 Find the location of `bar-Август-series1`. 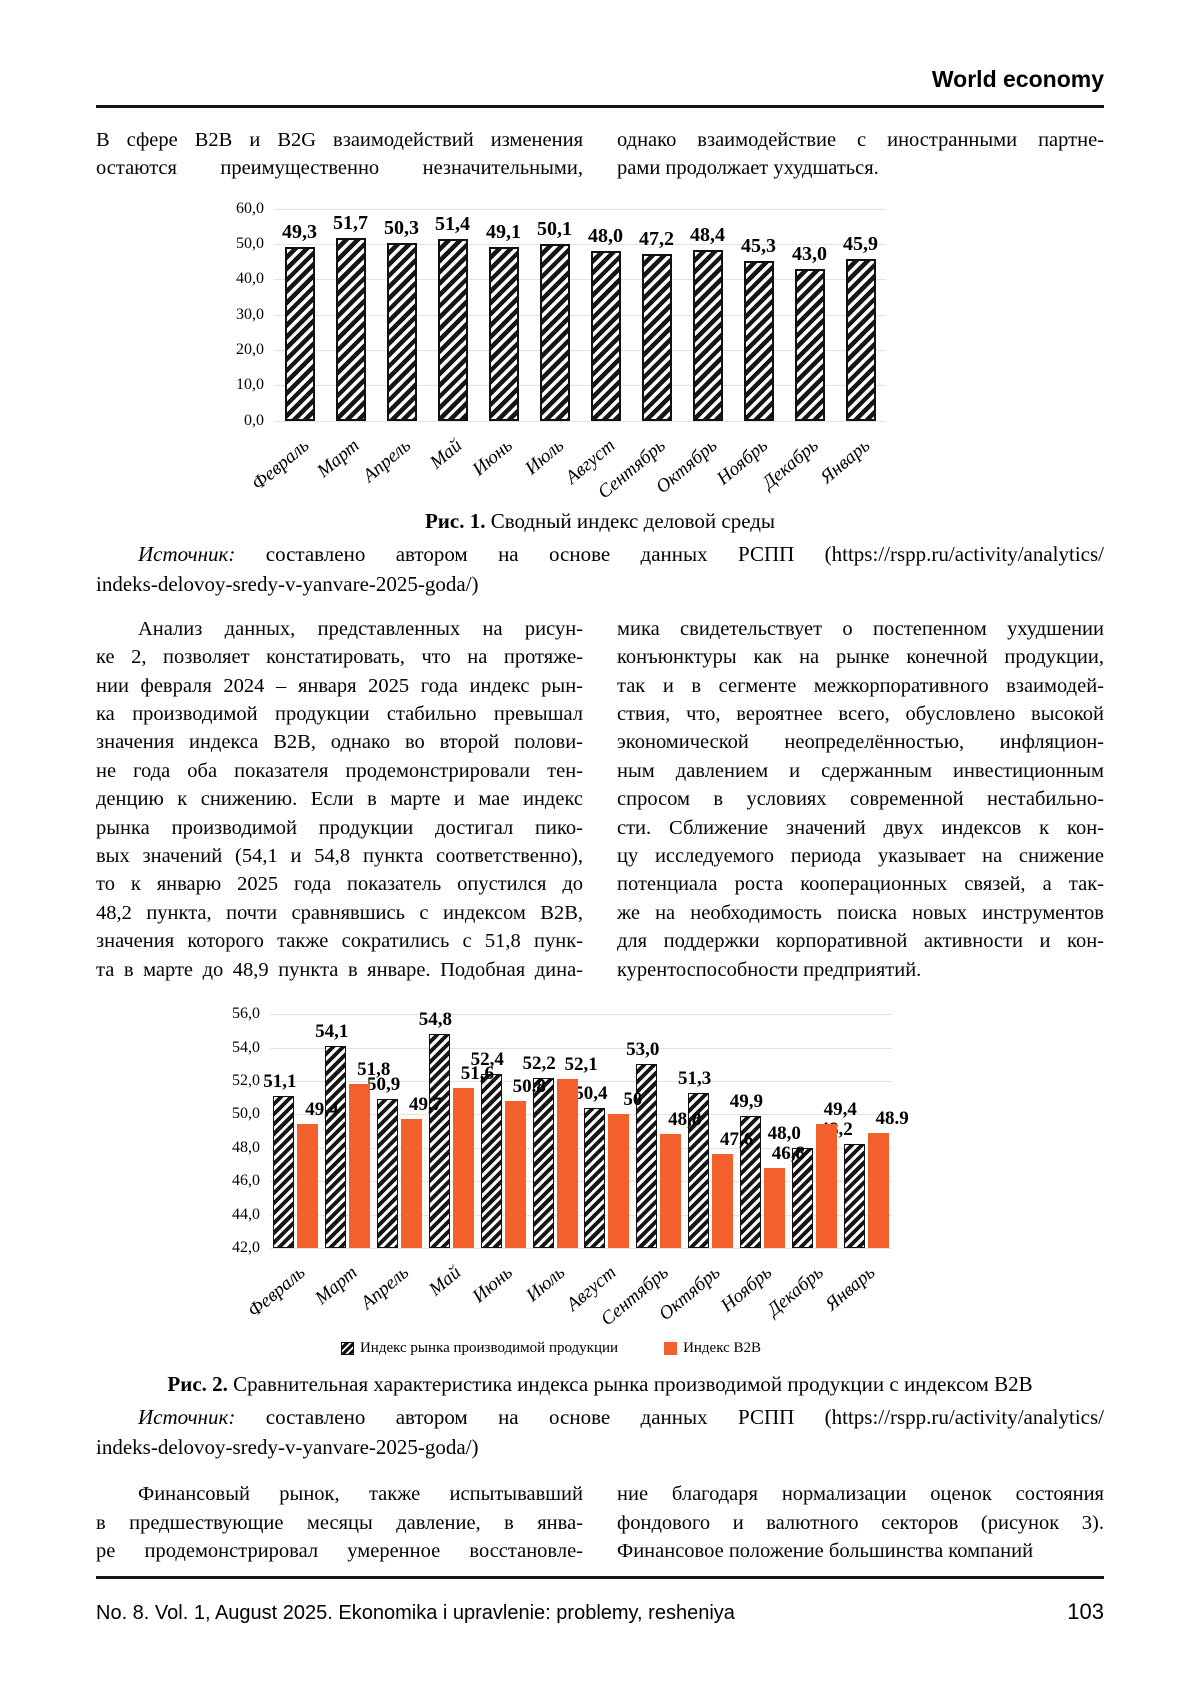

bar-Август-series1 is located at coordinates (619, 1181).